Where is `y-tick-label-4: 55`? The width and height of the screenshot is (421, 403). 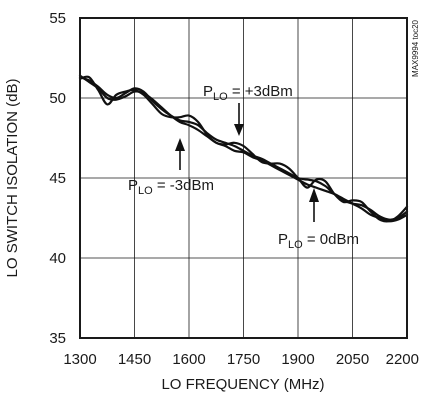
y-tick-label-4: 55 is located at coordinates (57, 18).